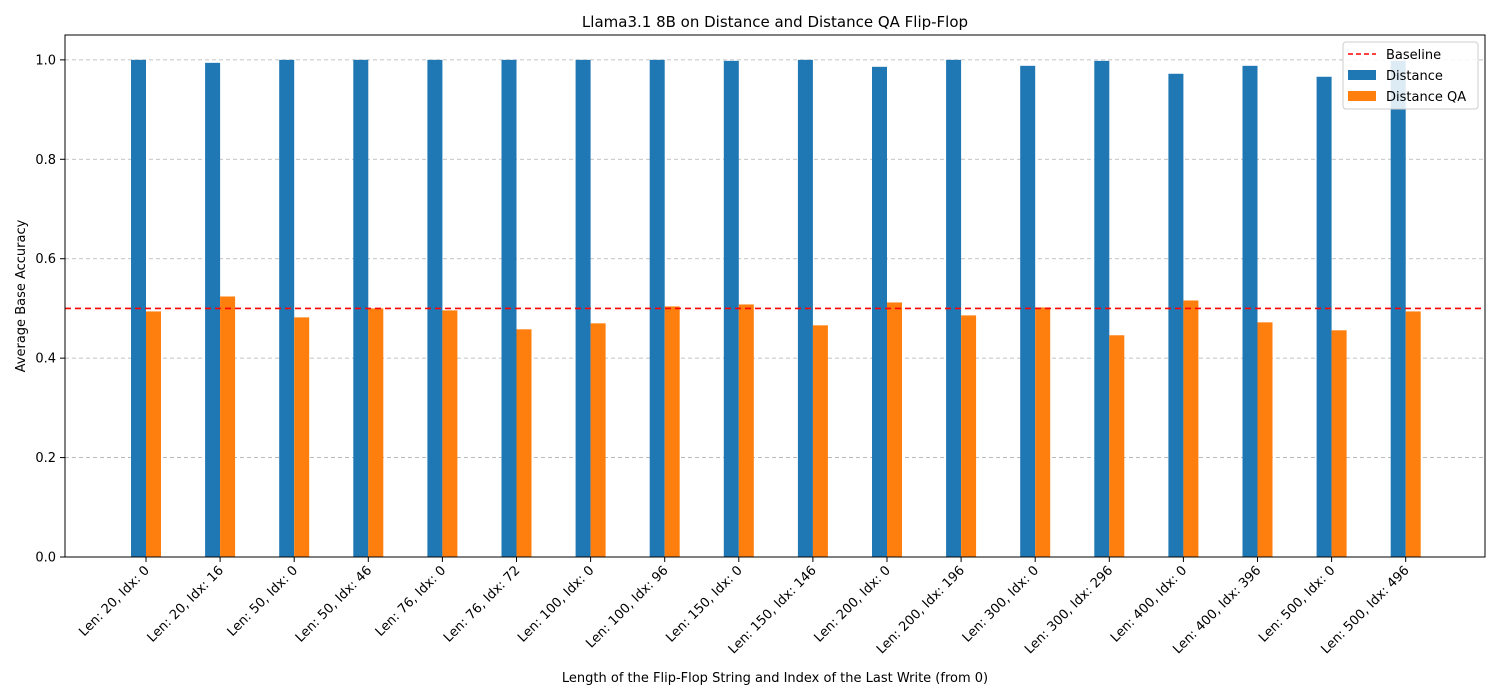 The image size is (1500, 700). I want to click on x-tick-label: Len: 400, Idx: 0, so click(1149, 604).